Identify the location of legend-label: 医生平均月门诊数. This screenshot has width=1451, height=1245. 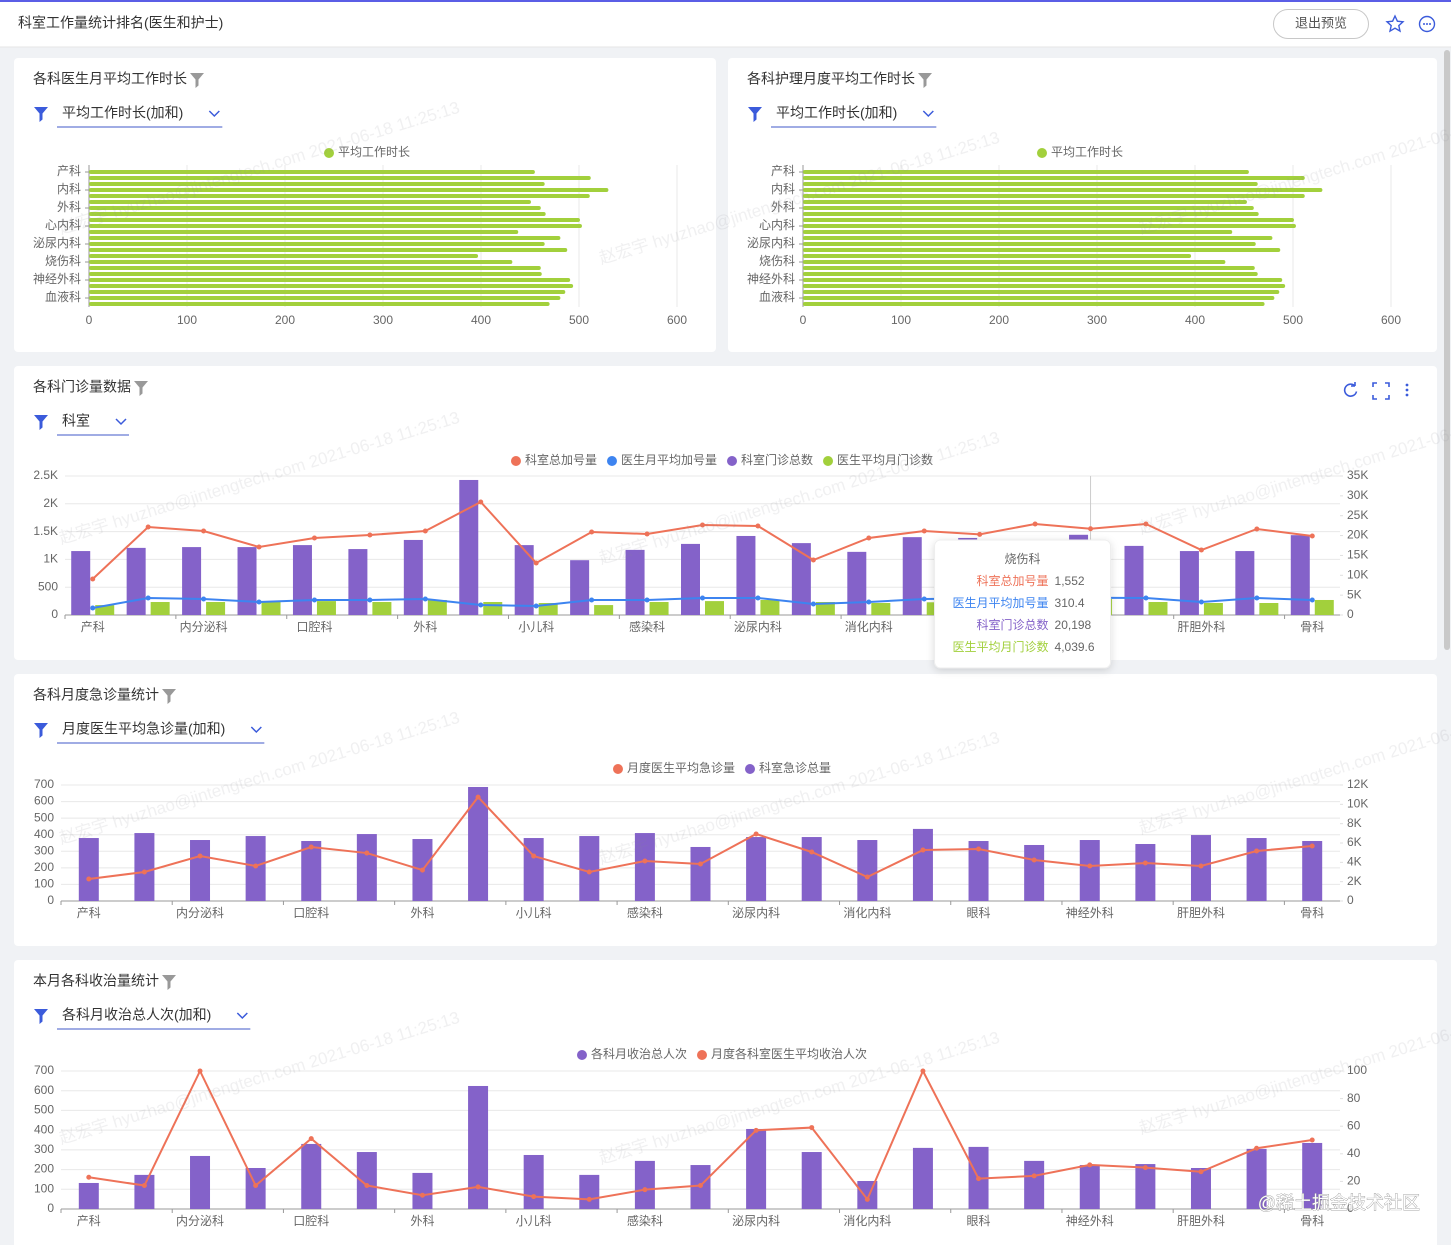
(885, 459).